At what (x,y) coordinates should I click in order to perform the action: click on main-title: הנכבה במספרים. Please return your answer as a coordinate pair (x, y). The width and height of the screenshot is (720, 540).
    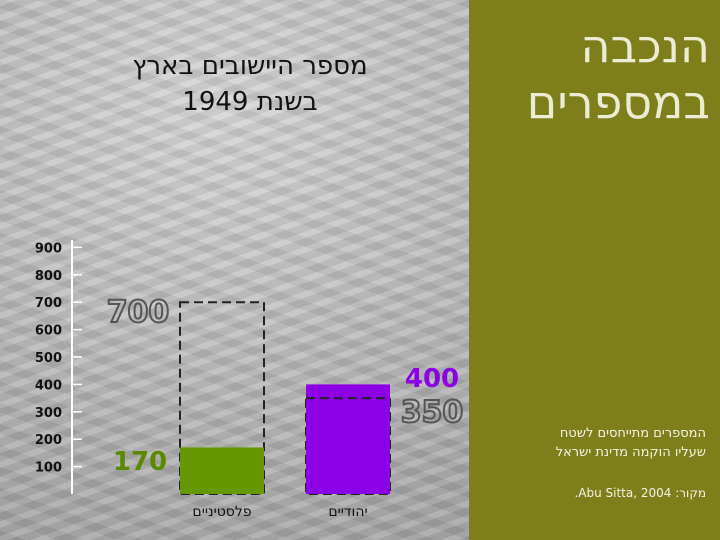
    Looking at the image, I should click on (590, 74).